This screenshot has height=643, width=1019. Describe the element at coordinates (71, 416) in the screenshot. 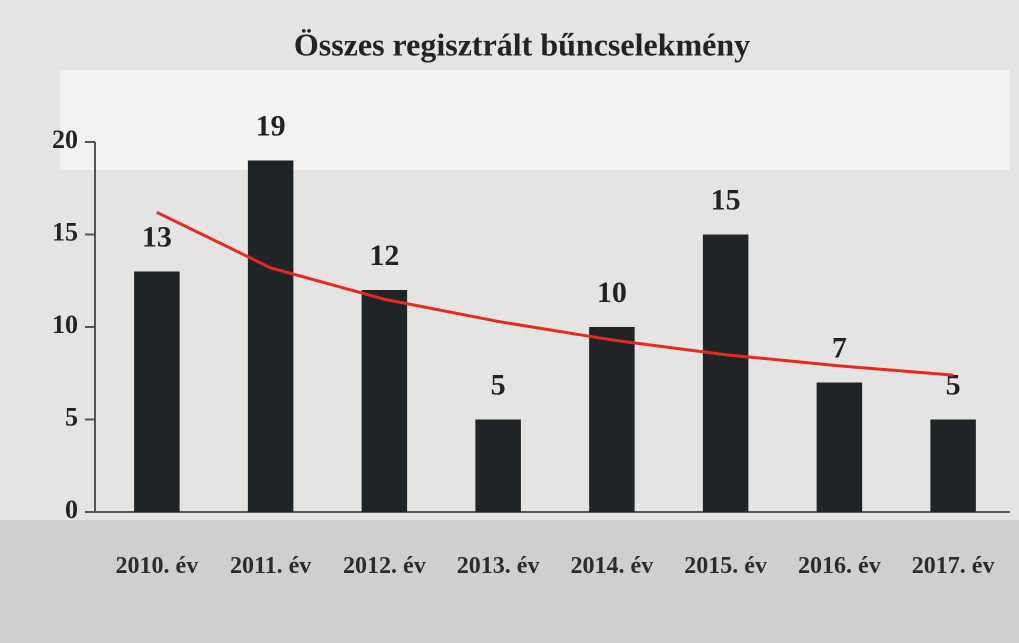

I see `y-tick-label: 5` at that location.